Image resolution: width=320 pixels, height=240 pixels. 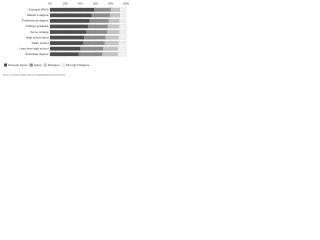 I want to click on y-tick-label: Master's degree, so click(x=38, y=15).